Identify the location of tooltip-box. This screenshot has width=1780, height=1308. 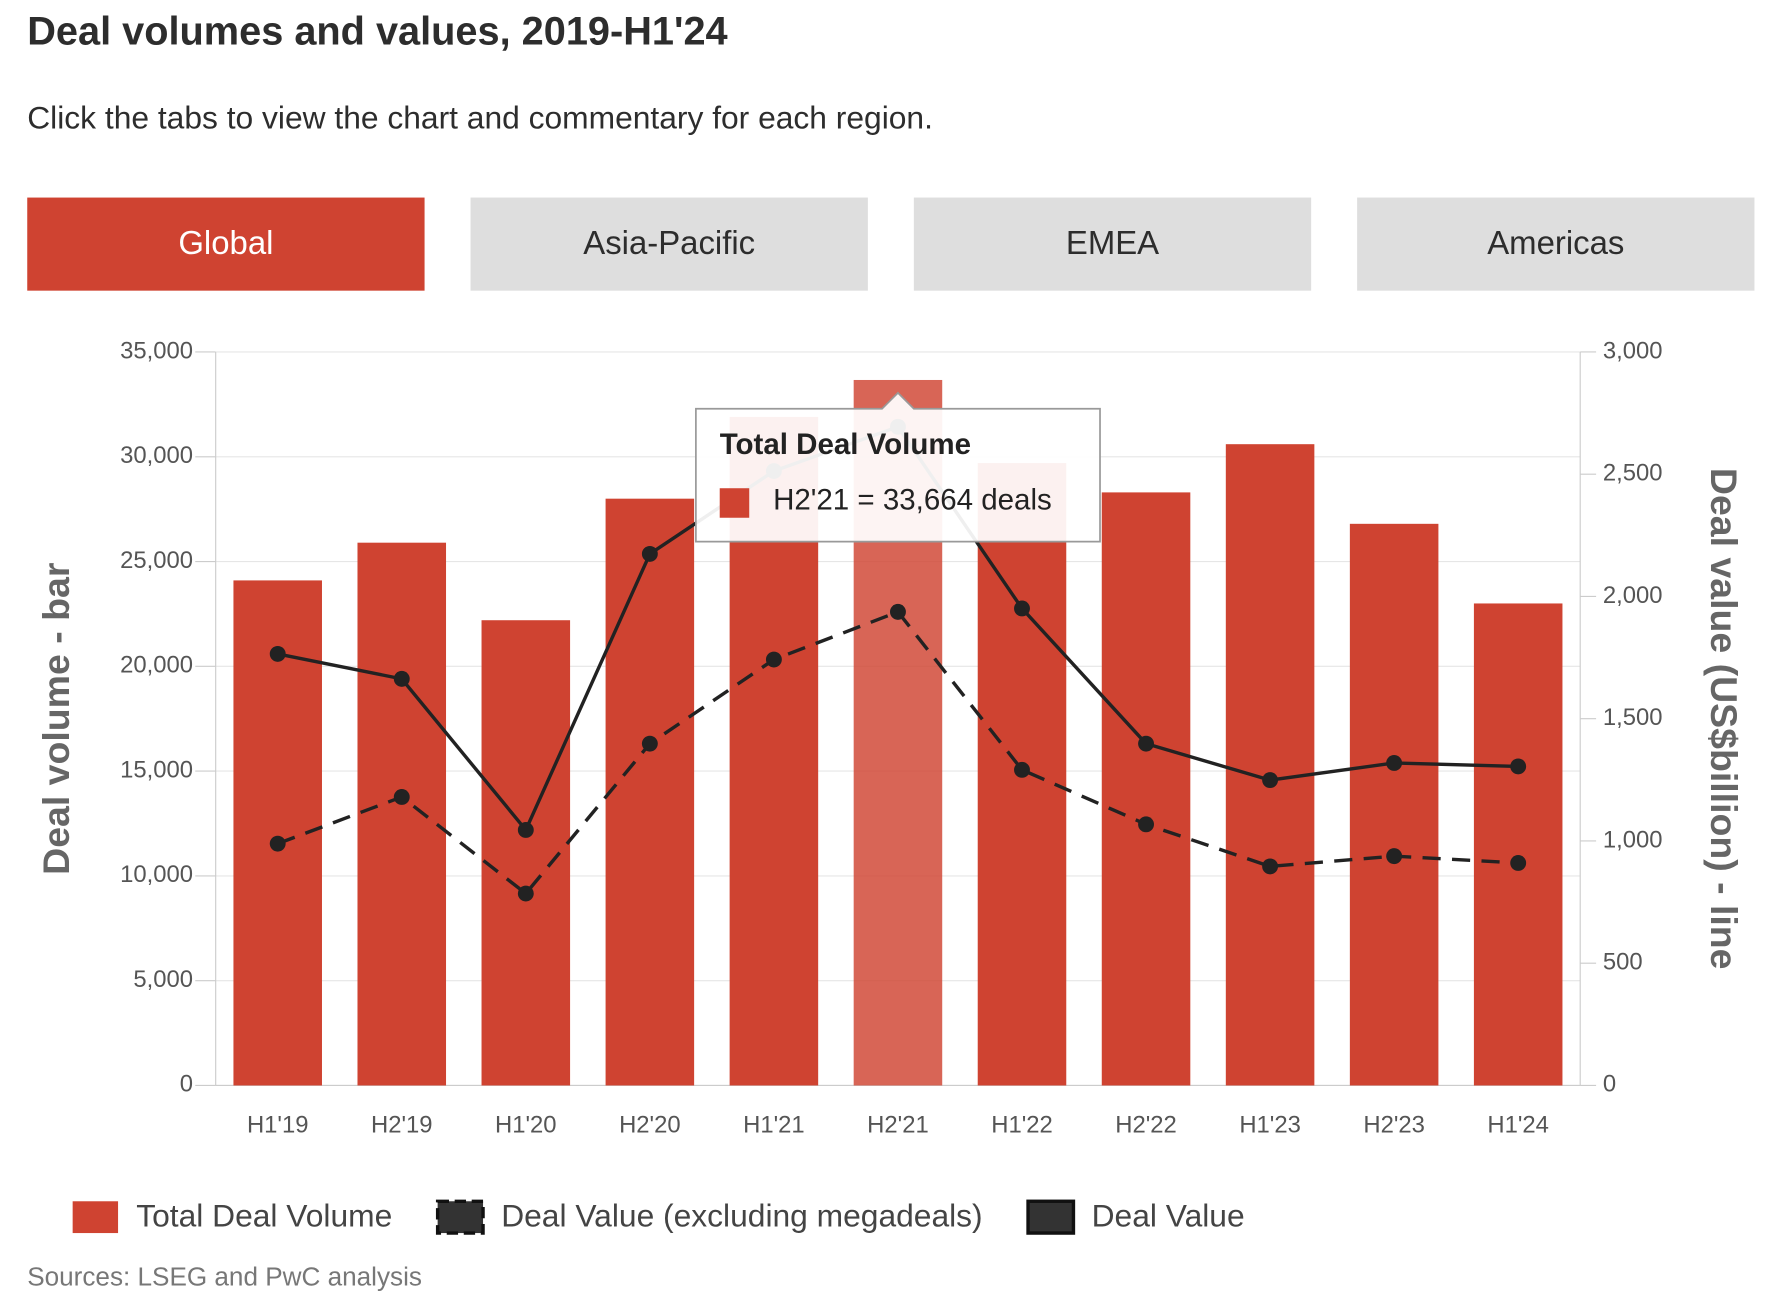
(898, 467).